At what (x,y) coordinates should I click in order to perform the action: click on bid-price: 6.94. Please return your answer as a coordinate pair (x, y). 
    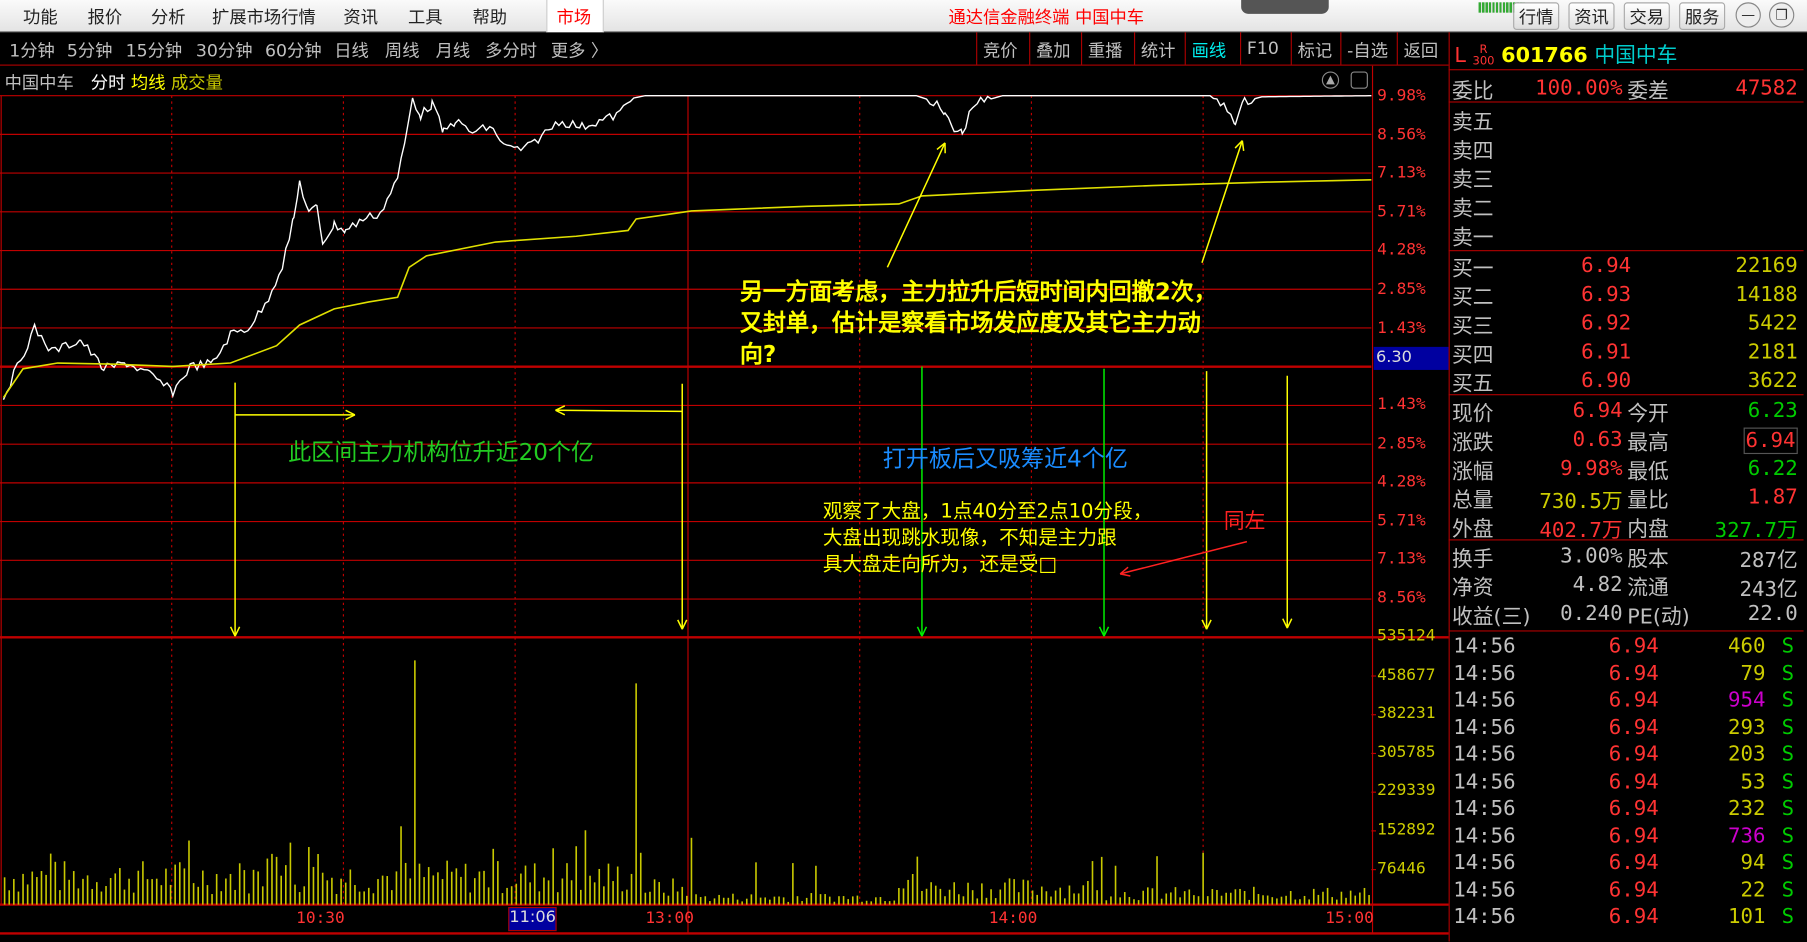
    Looking at the image, I should click on (1606, 266).